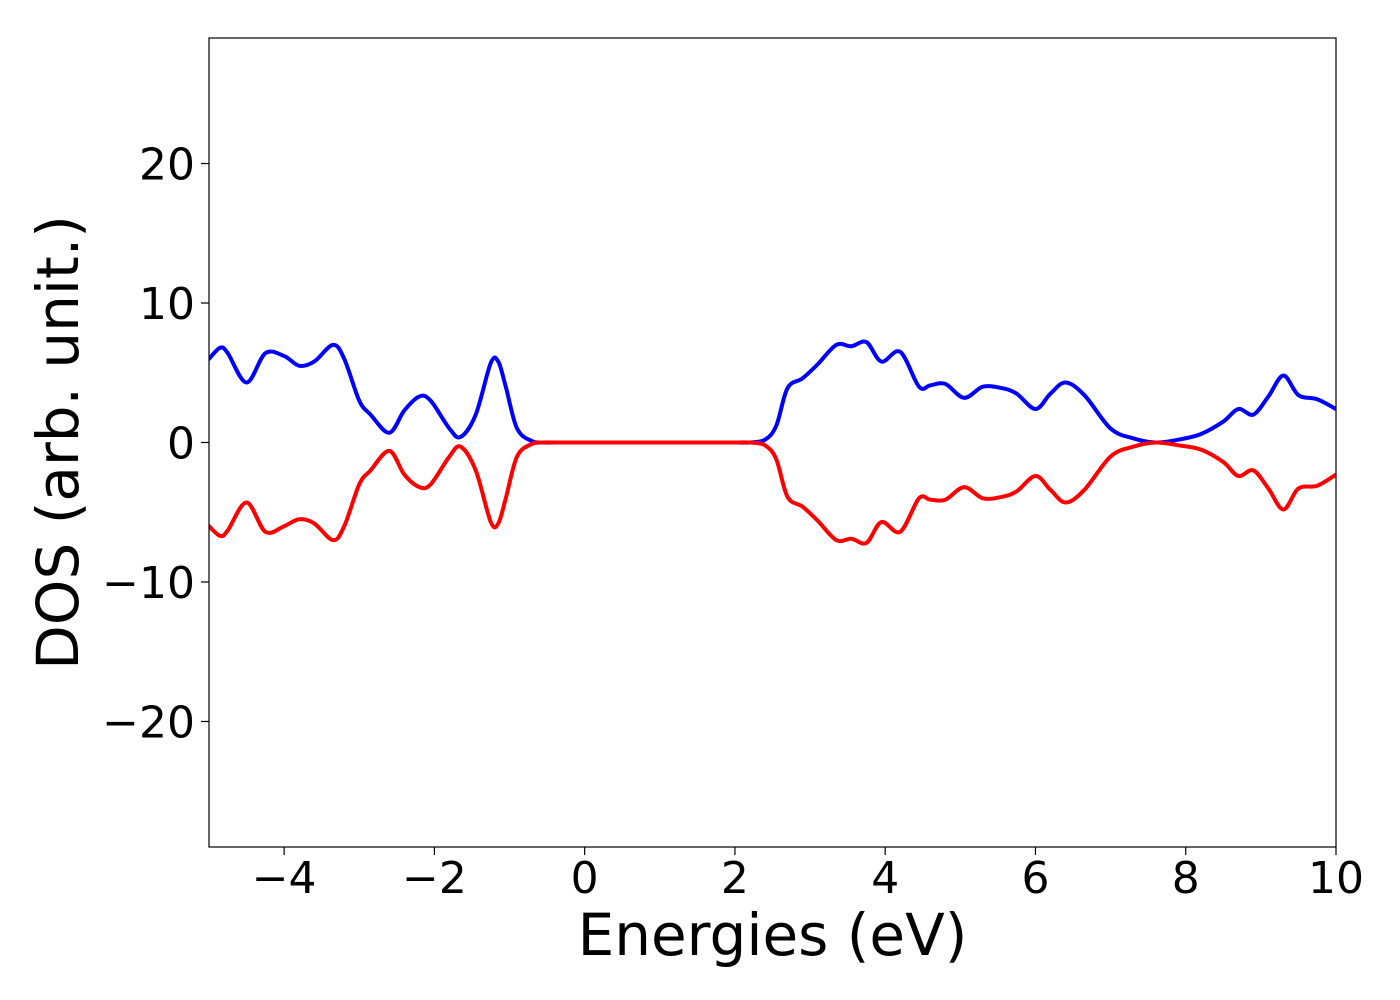 This screenshot has height=1000, width=1400. Describe the element at coordinates (181, 444) in the screenshot. I see `y-tick-label: 0` at that location.